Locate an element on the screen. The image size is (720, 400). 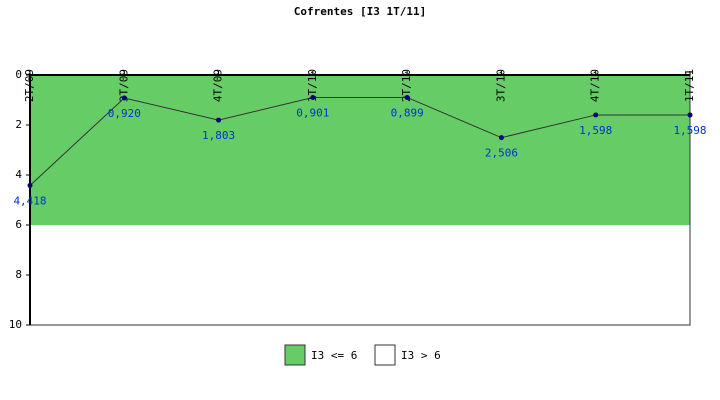
chart-title: Cofrentes [I3 1T/11] is located at coordinates (360, 11).